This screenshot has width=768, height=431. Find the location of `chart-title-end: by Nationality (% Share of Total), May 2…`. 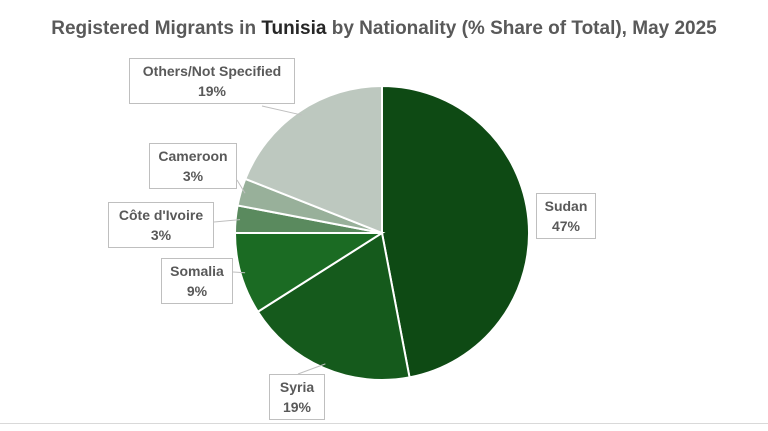

chart-title-end: by Nationality (% Share of Total), May 2… is located at coordinates (521, 28).